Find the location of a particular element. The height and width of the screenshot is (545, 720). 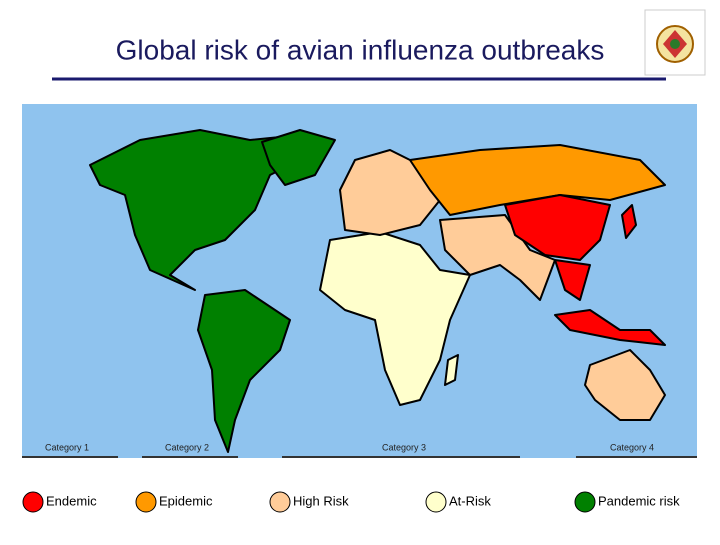

southeast-asia is located at coordinates (572, 280).